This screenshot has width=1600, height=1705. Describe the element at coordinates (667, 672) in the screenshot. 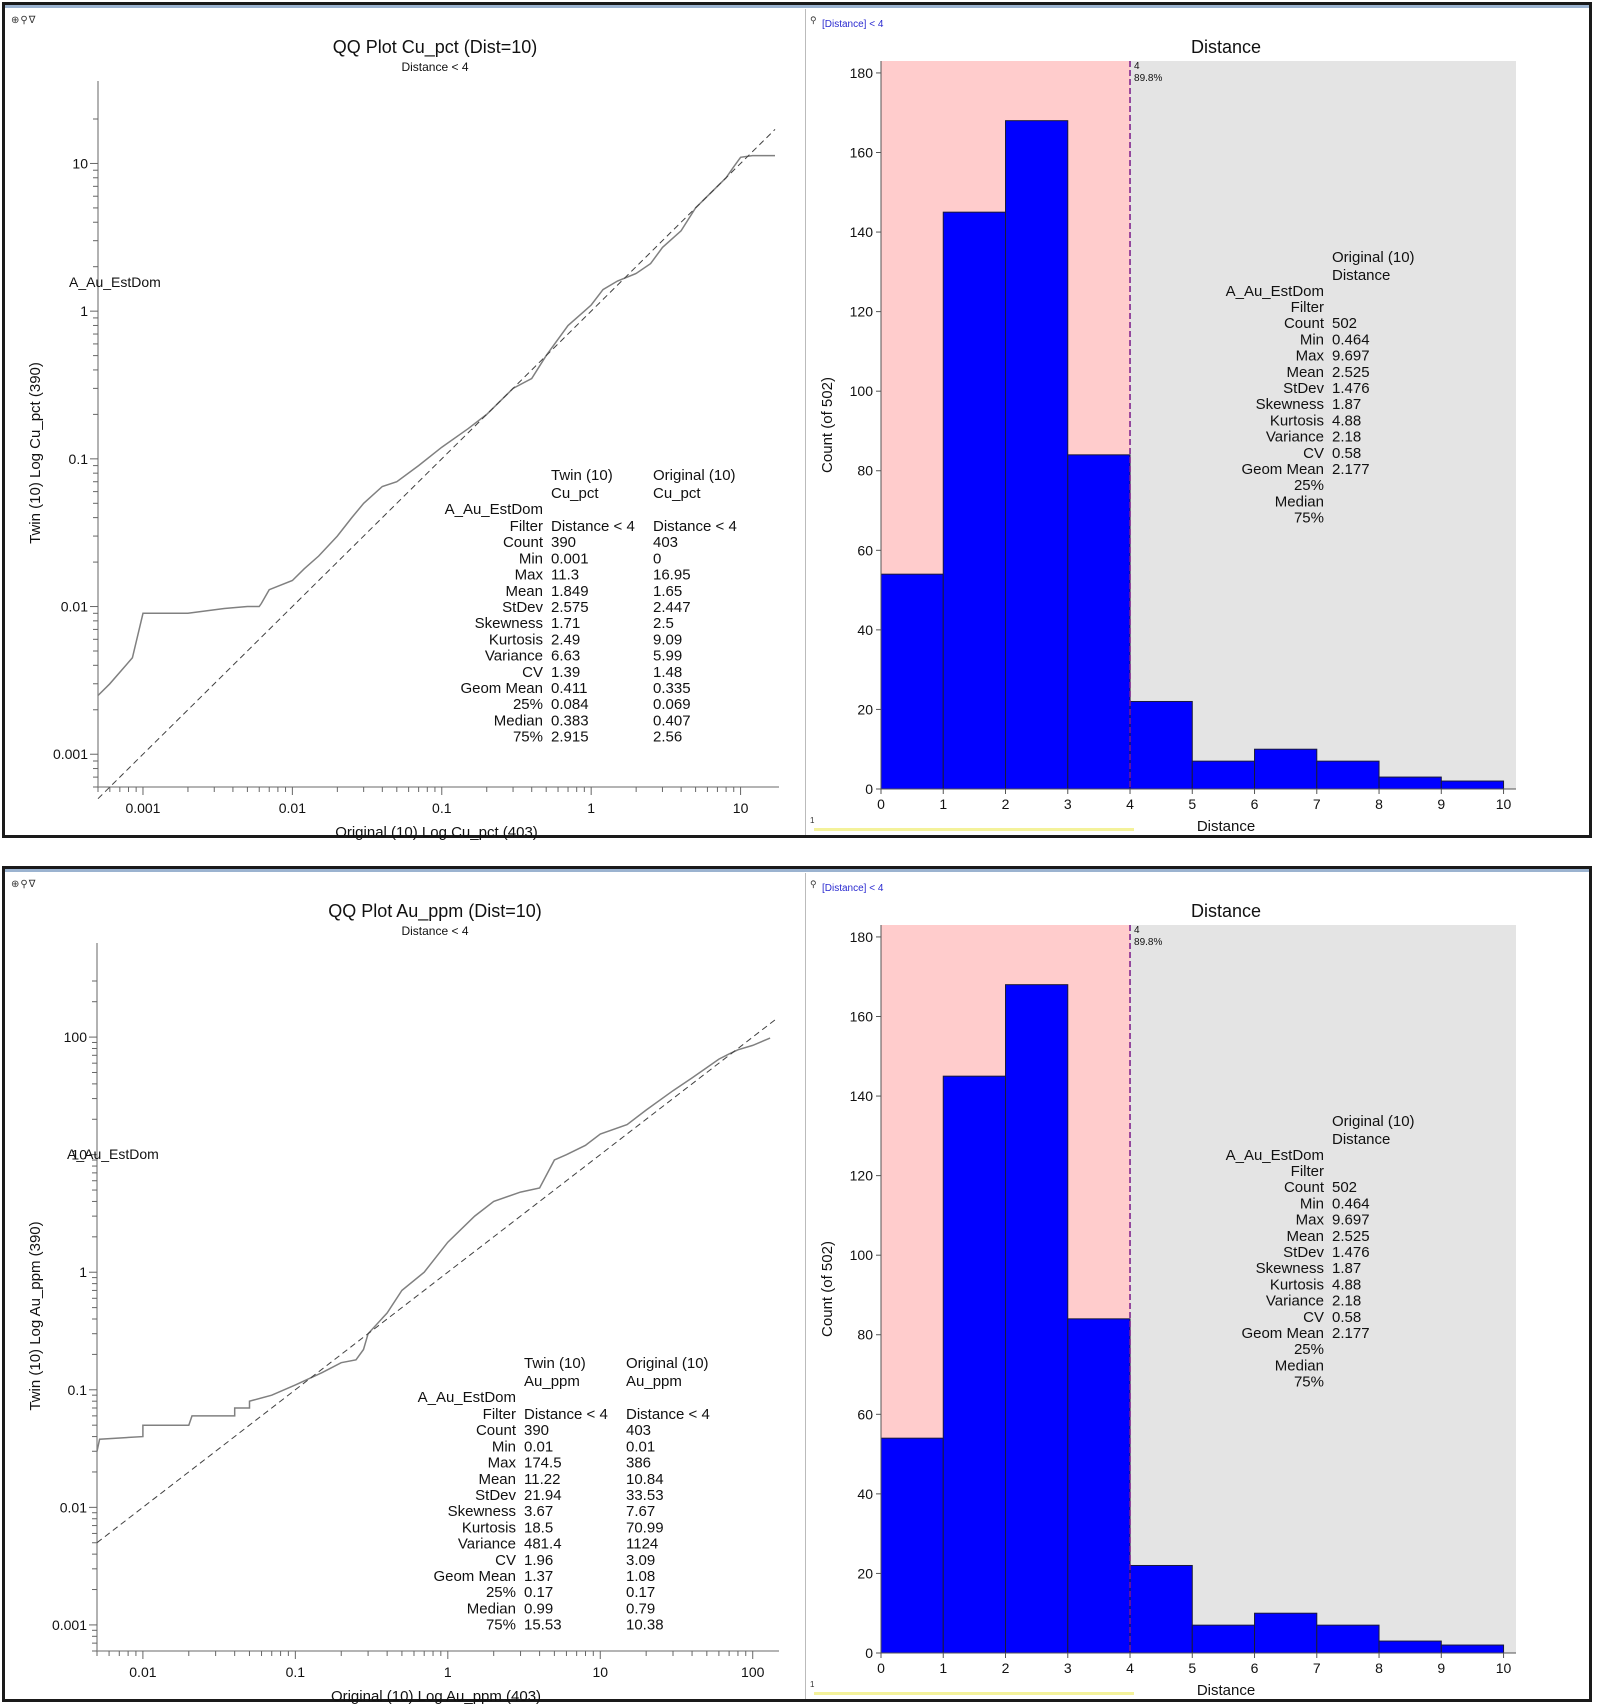

I see `stats-original-value: 1.48` at that location.